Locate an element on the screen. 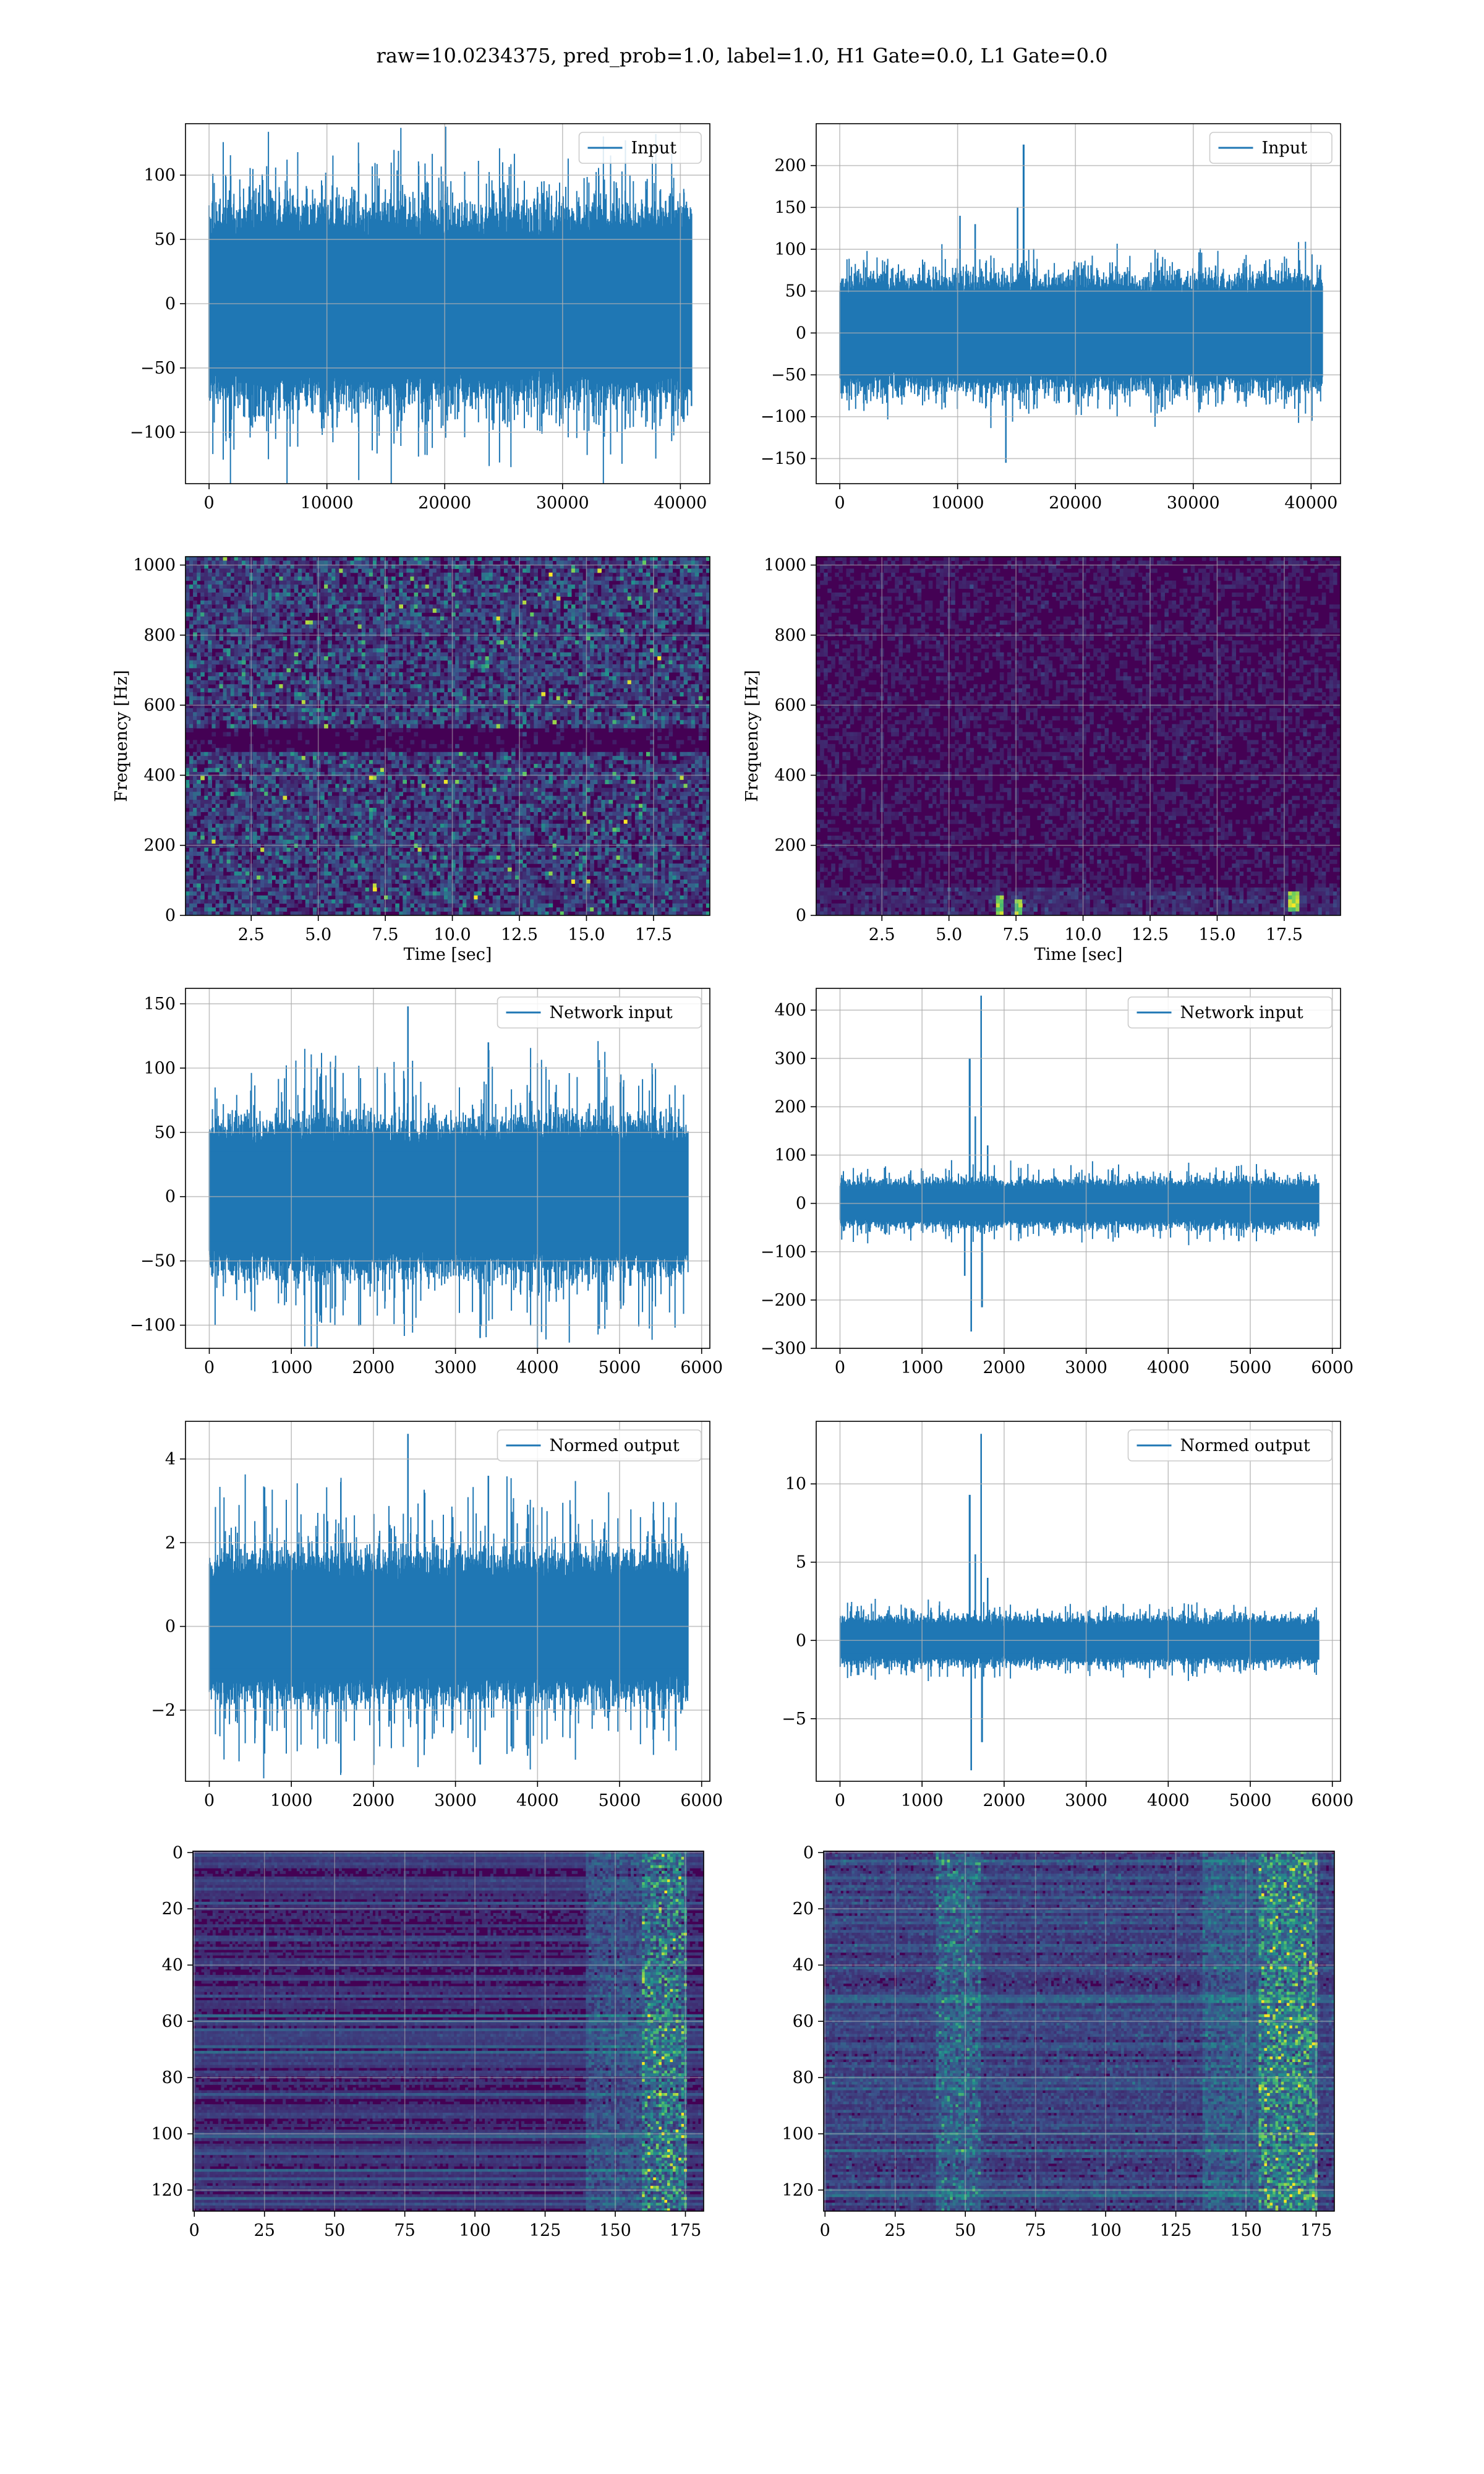  x-tick-label: 1000 is located at coordinates (922, 1367).